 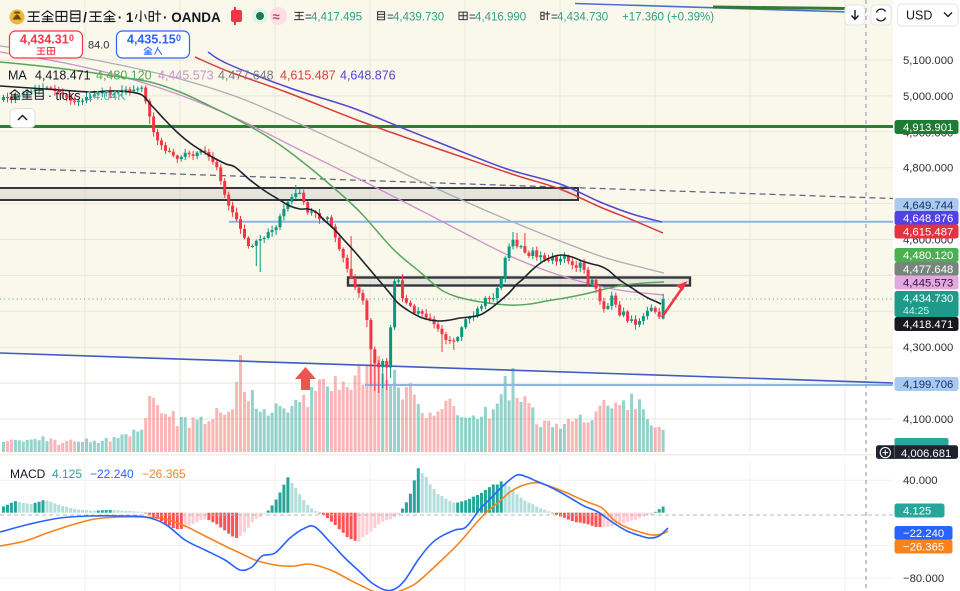 I want to click on svg-text: · ticks, so click(x=64, y=96).